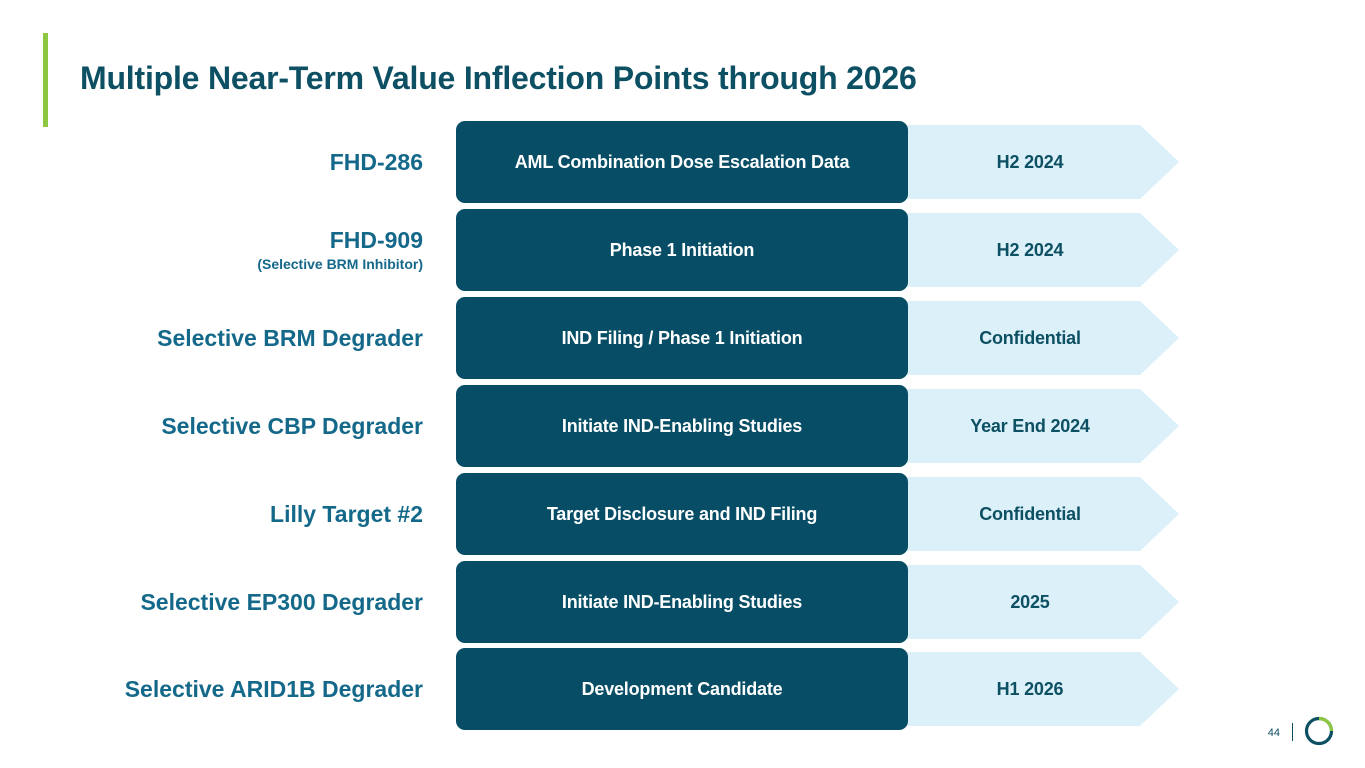  Describe the element at coordinates (45, 80) in the screenshot. I see `title-accent-bar` at that location.